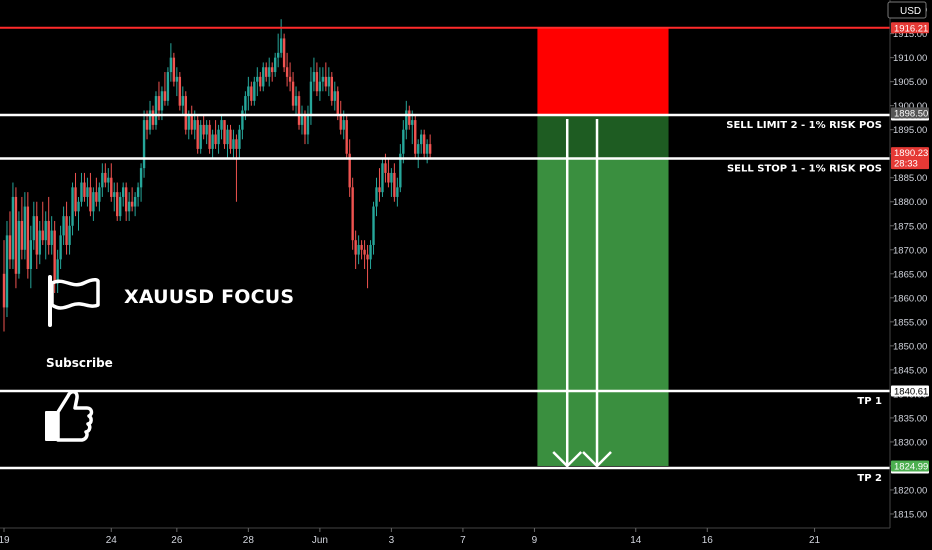  Describe the element at coordinates (910, 298) in the screenshot. I see `y-tick-label: 1860.00` at that location.